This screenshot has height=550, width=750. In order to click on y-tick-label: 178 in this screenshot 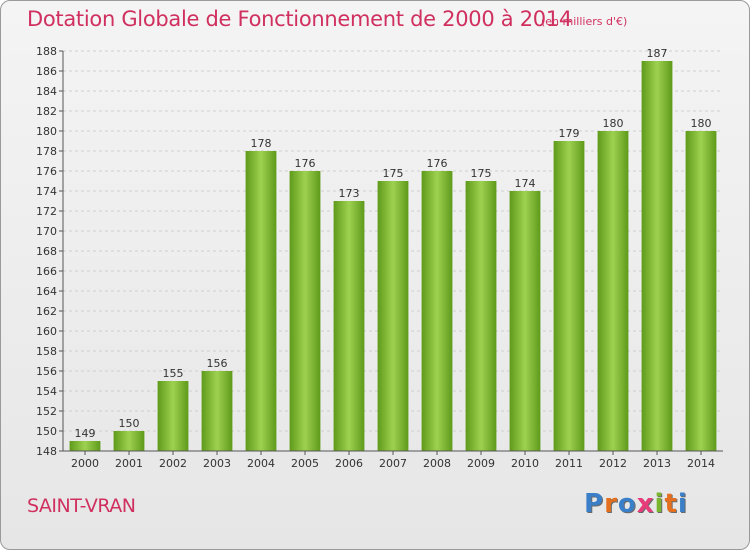, I will do `click(46, 151)`.